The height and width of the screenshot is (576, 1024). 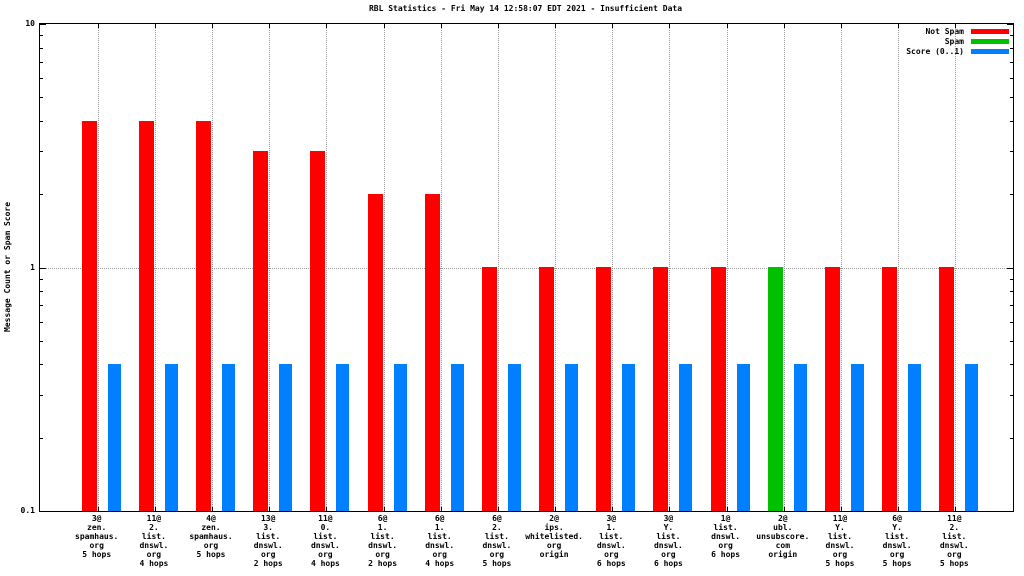 What do you see at coordinates (897, 563) in the screenshot?
I see `x-axis-label-line: 5 hops` at bounding box center [897, 563].